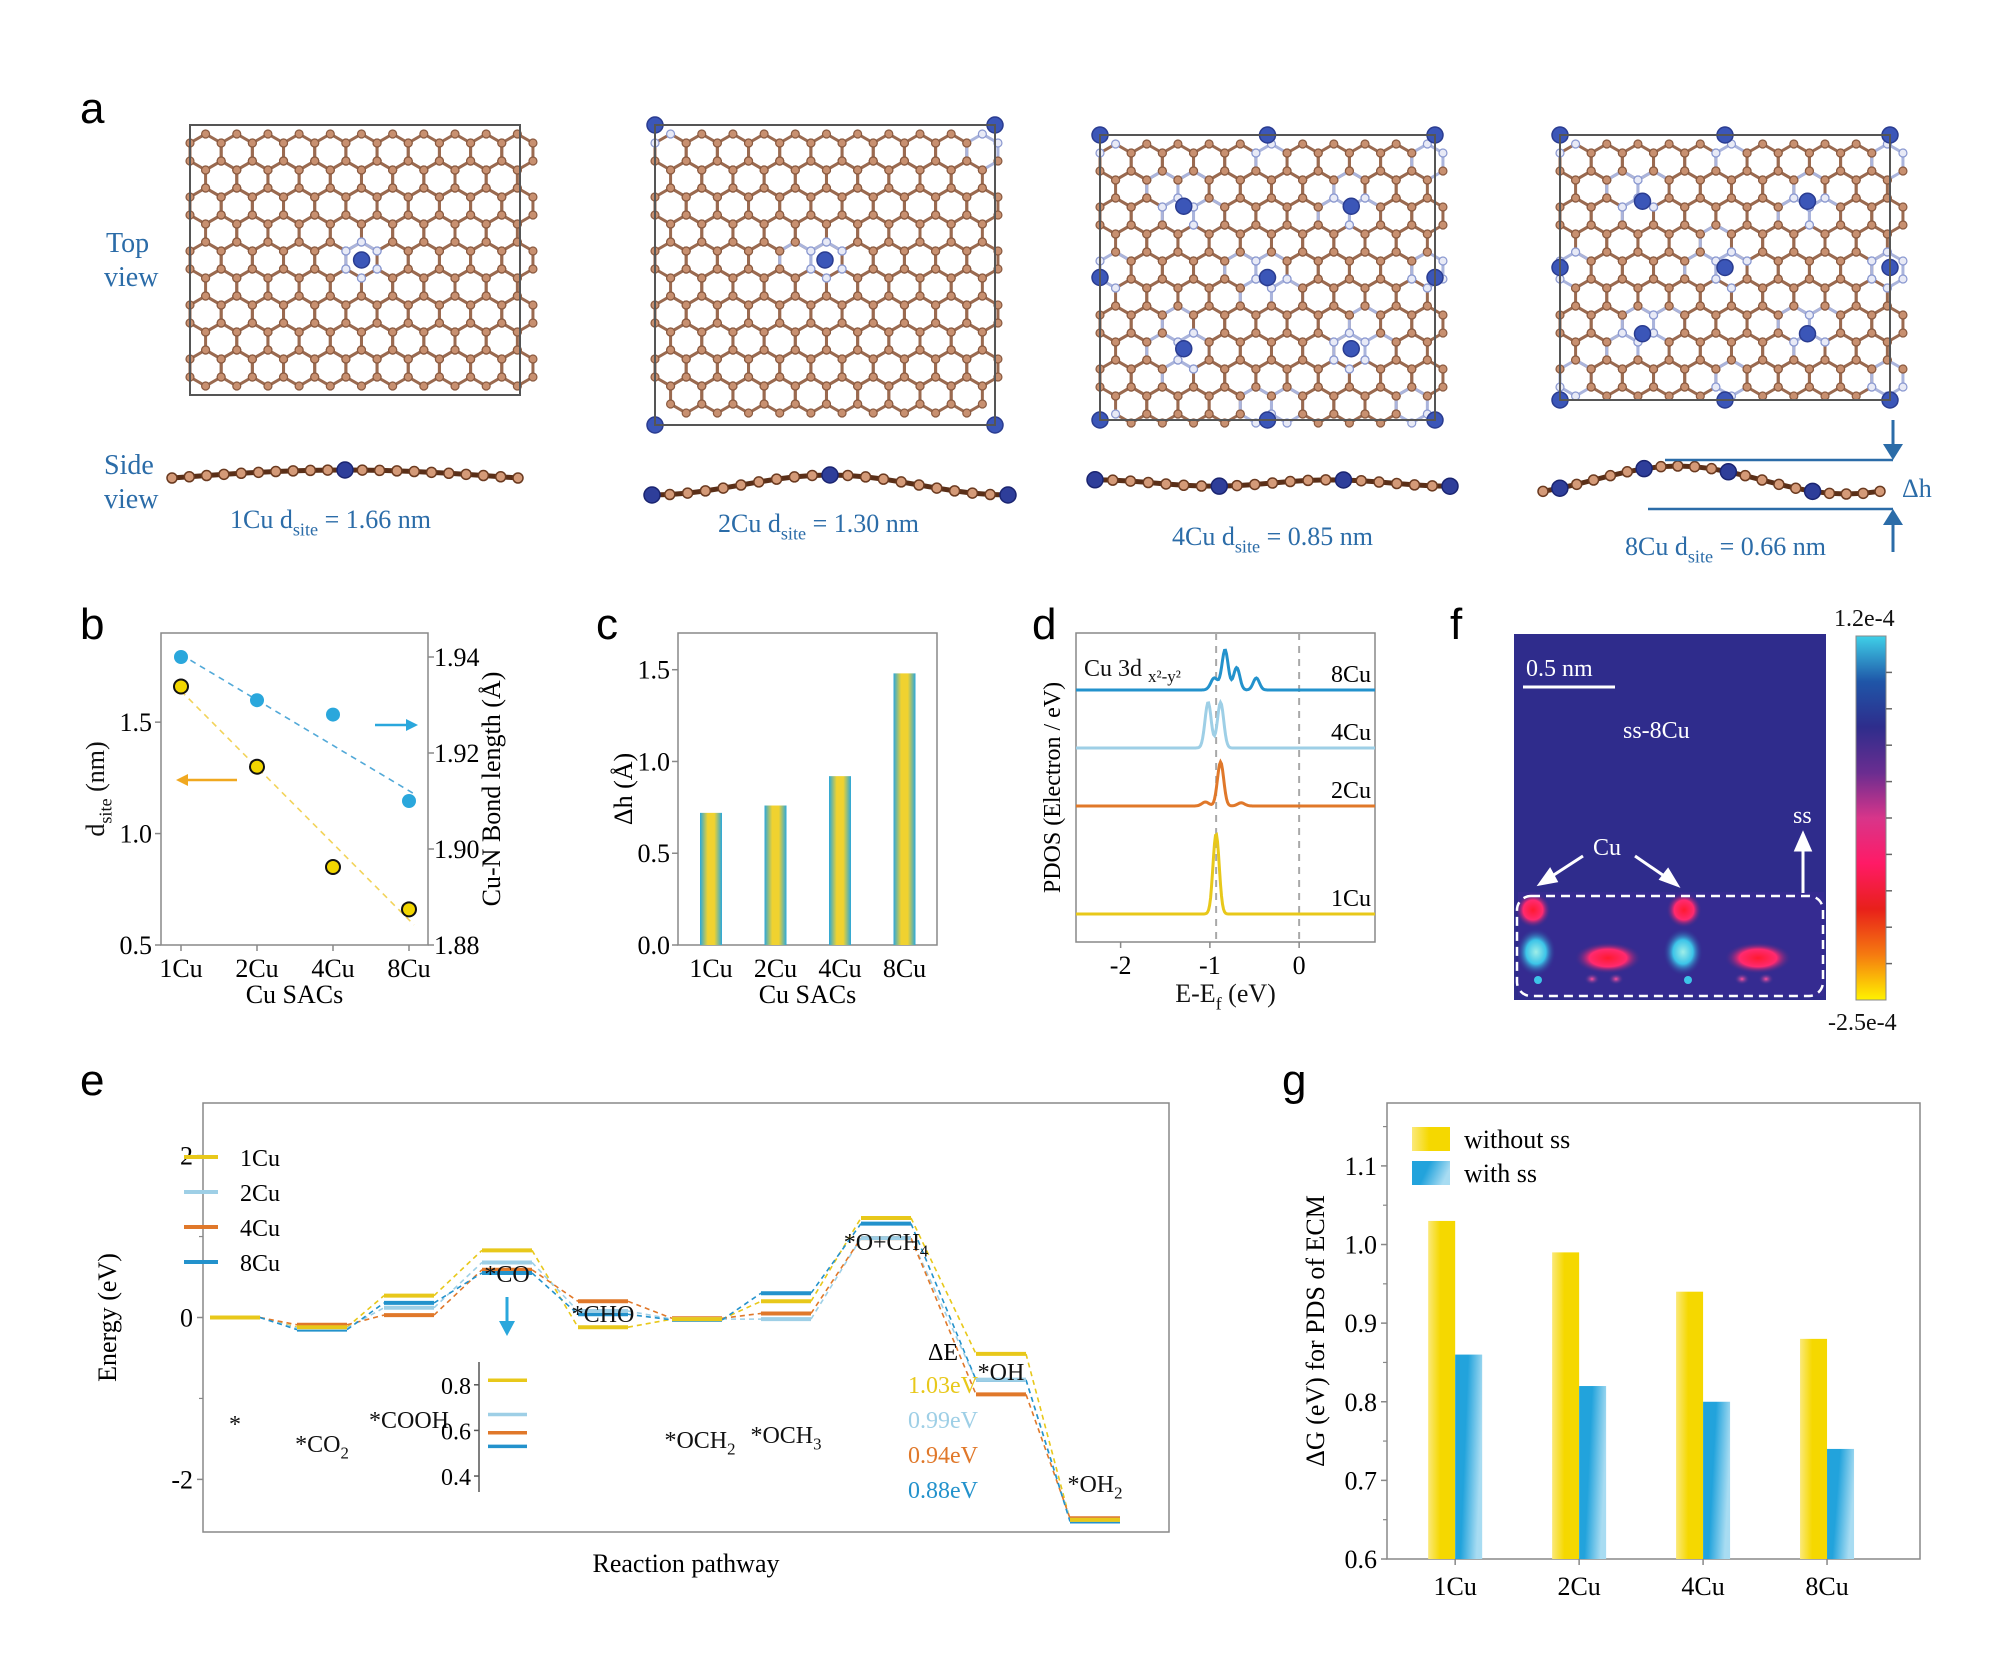 This screenshot has height=1674, width=2002. Describe the element at coordinates (333, 867) in the screenshot. I see `point-dsite-4Cu` at that location.